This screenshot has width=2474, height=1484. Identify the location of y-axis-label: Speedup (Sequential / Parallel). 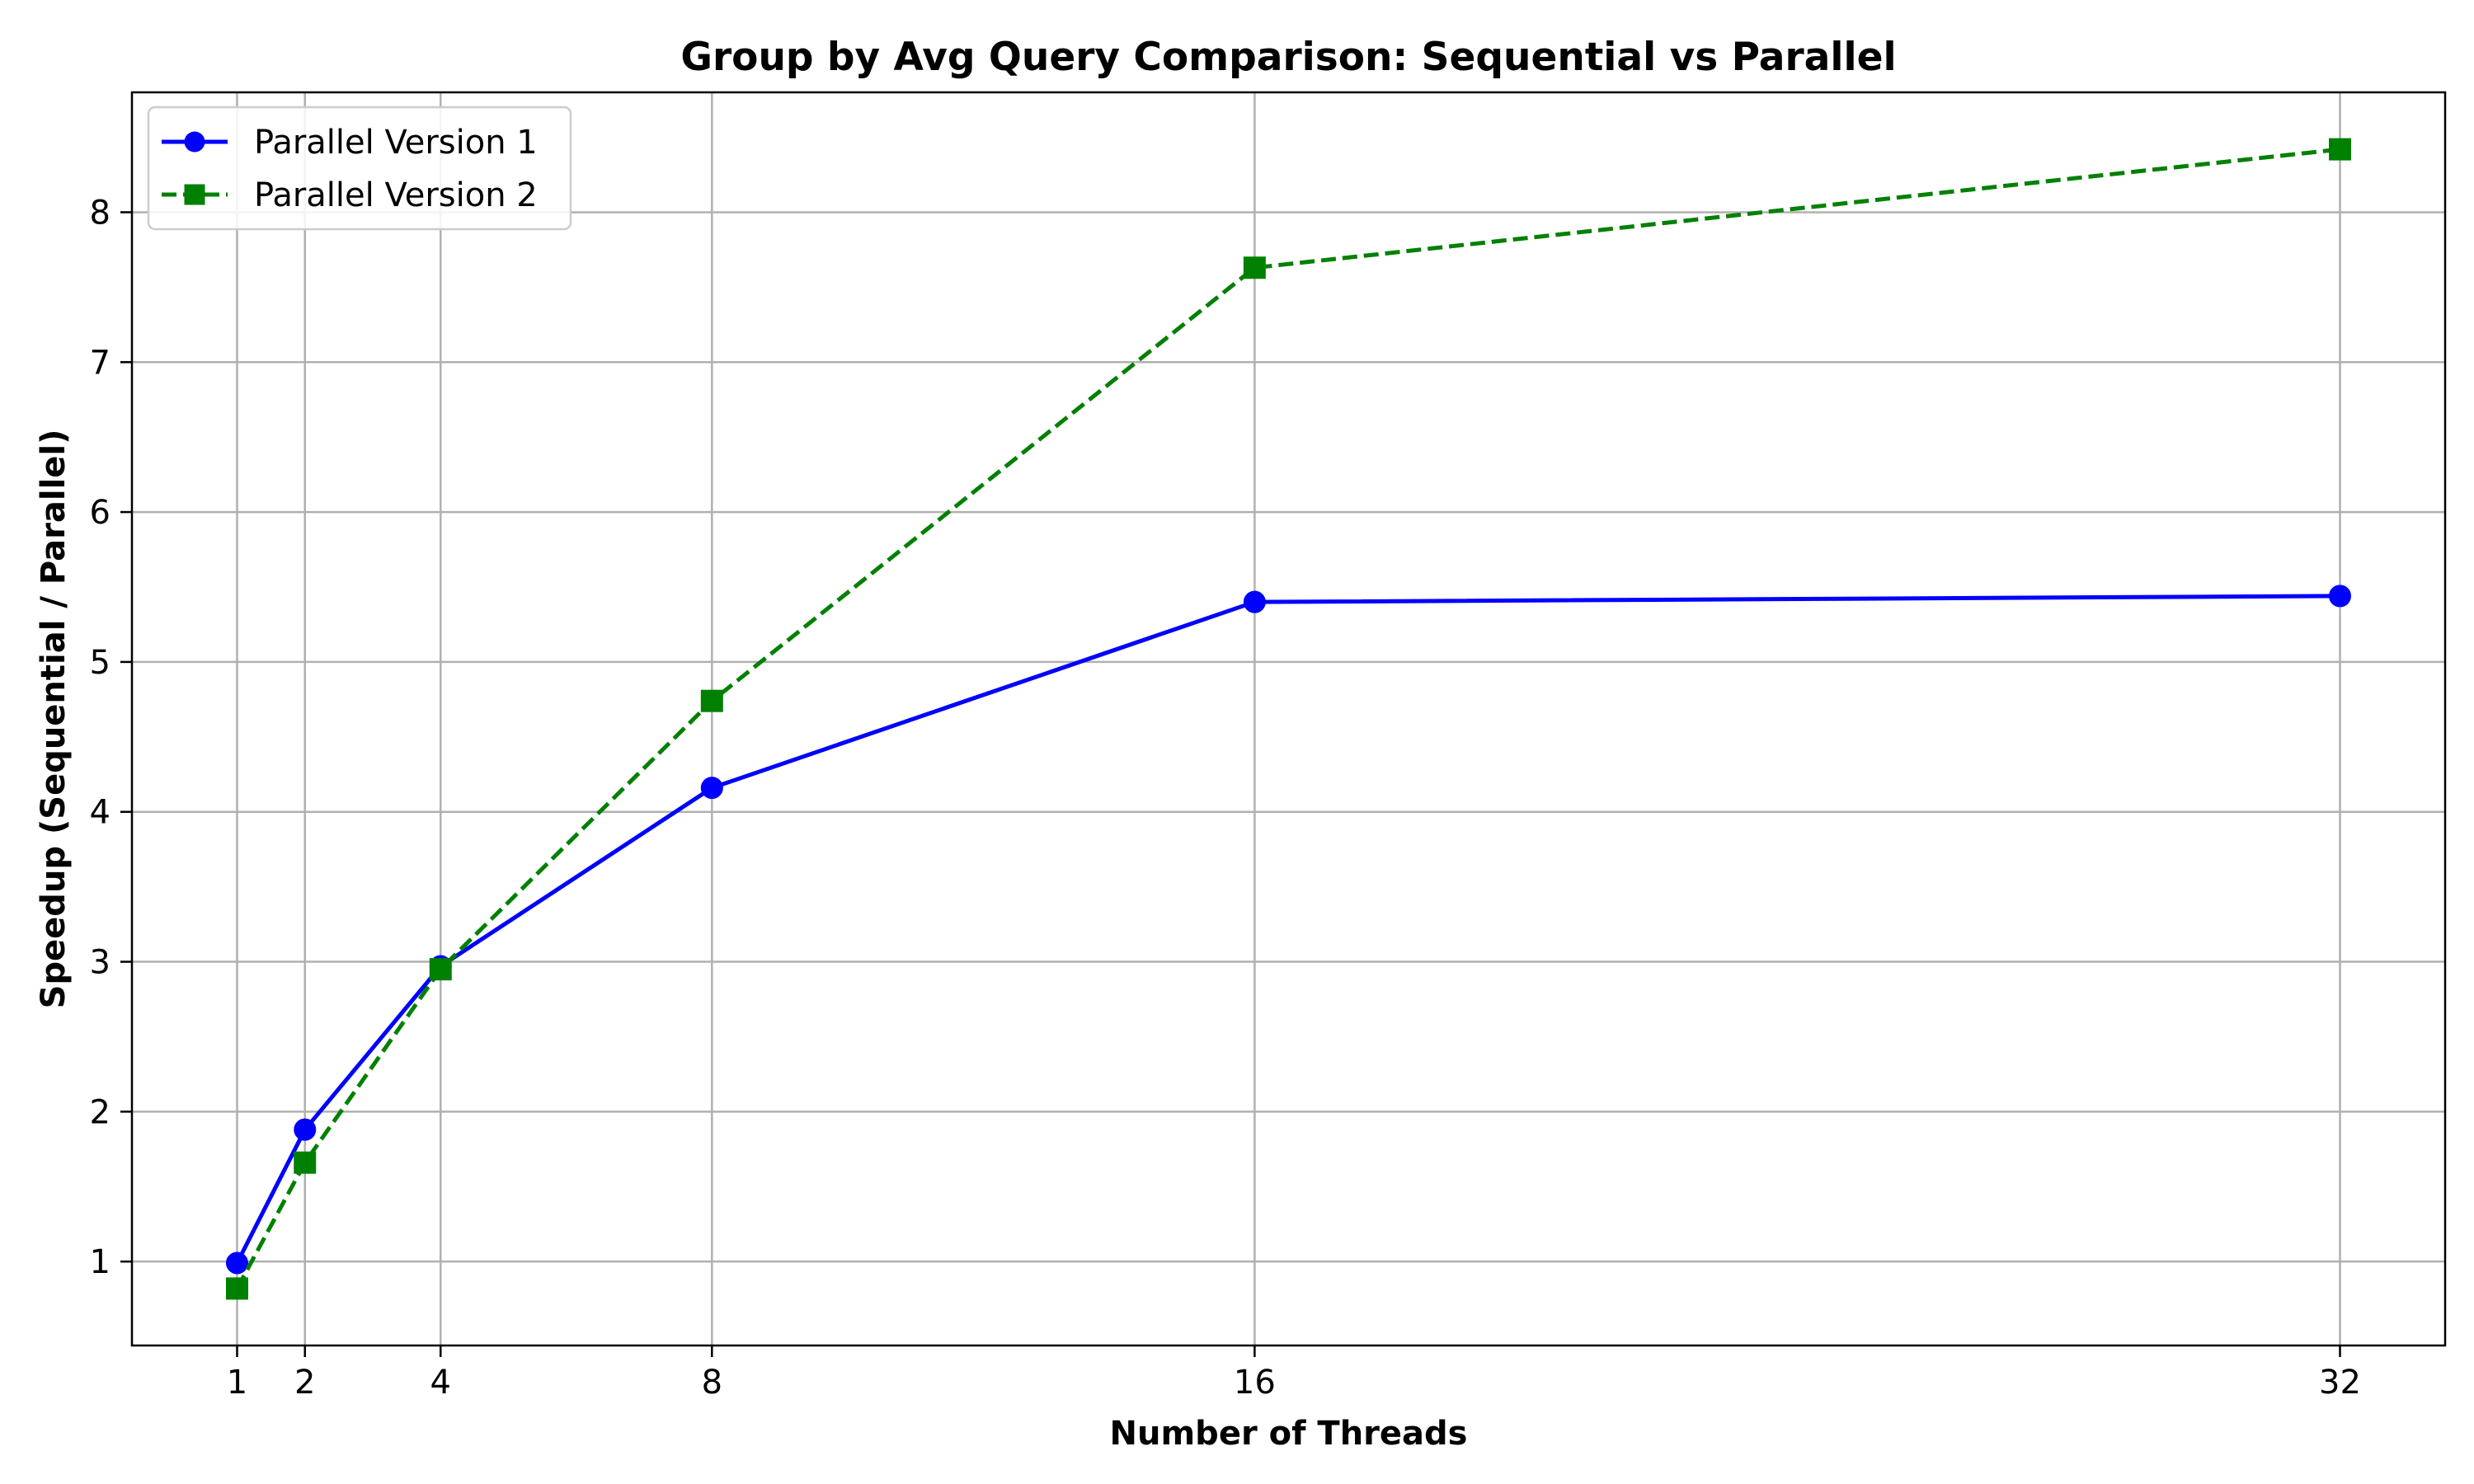
(54, 719).